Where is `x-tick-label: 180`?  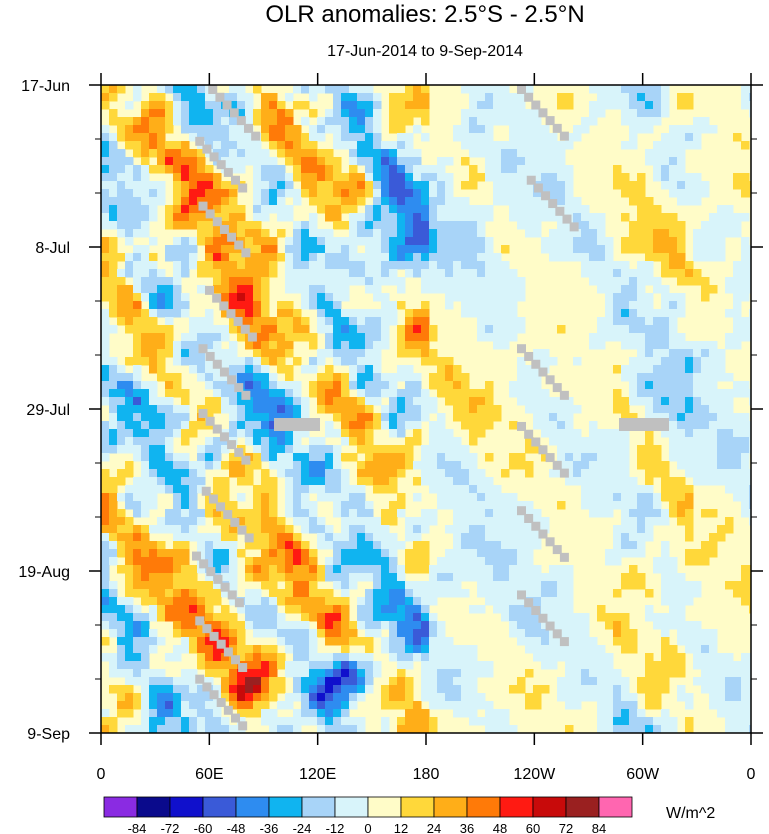 x-tick-label: 180 is located at coordinates (426, 774).